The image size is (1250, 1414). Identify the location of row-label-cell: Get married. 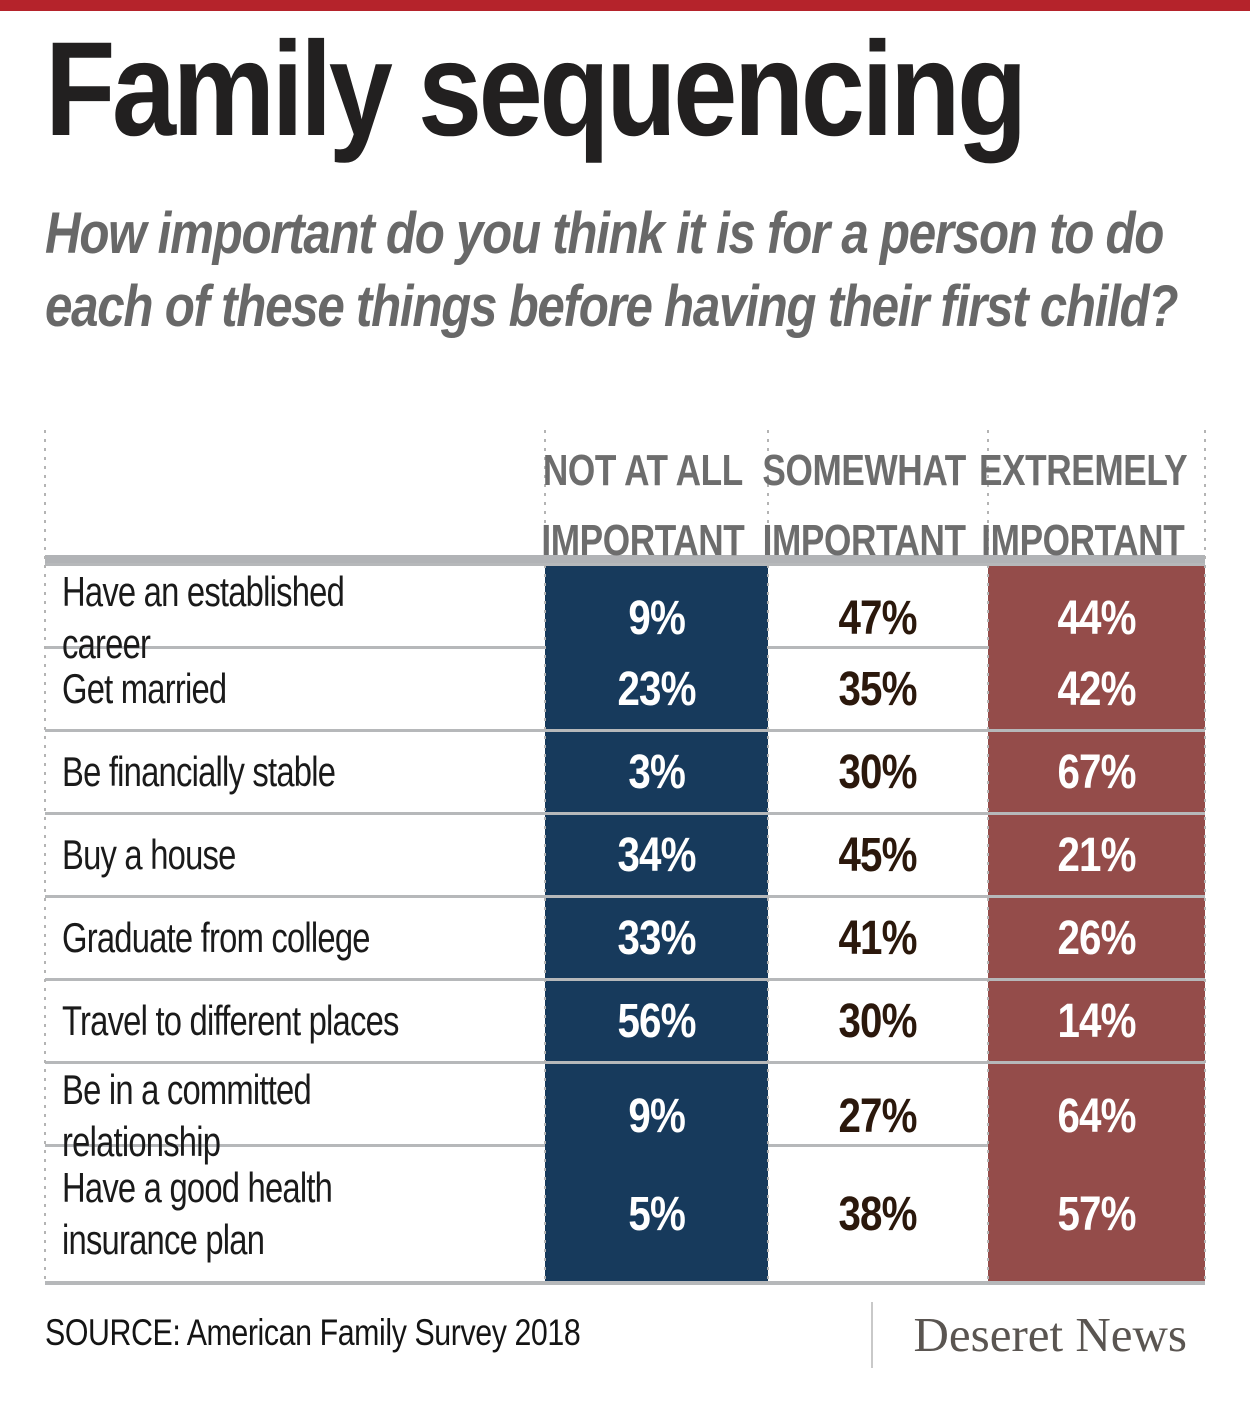
(295, 689).